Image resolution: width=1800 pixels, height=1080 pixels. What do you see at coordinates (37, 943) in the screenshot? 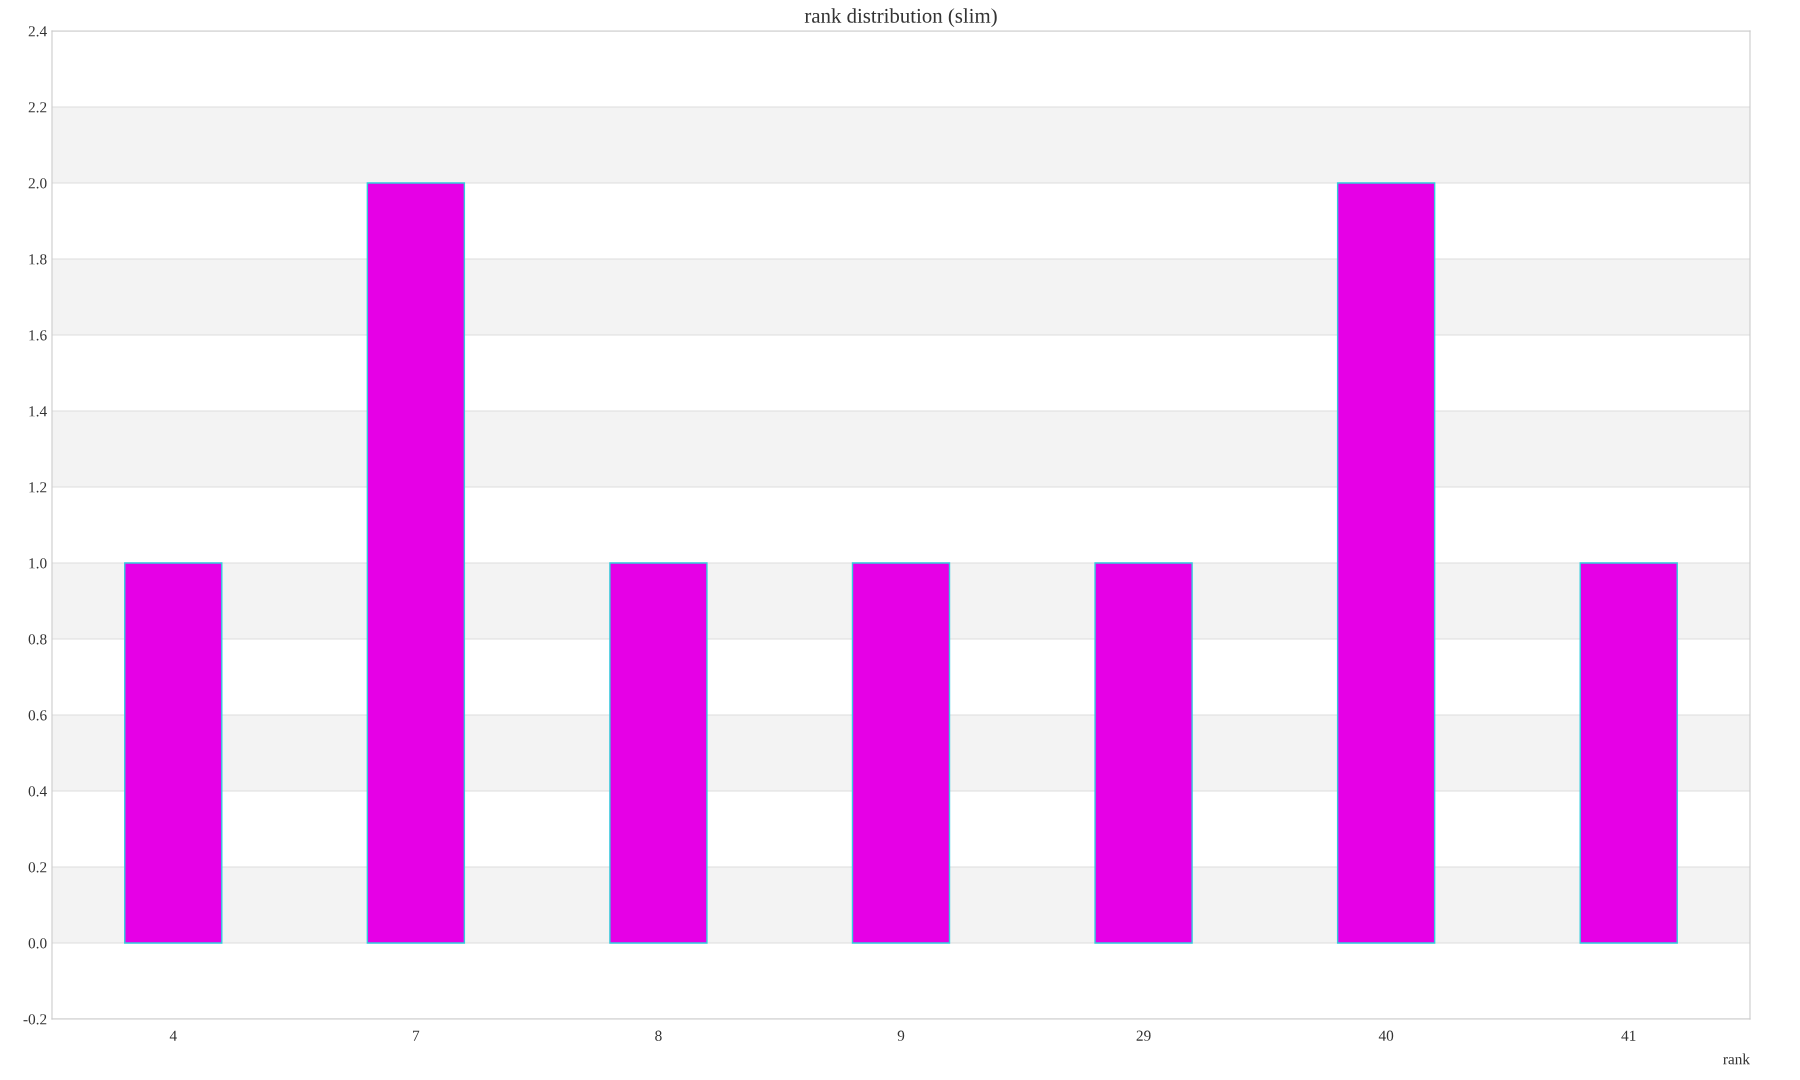
I see `y-tick-label: 0.0` at bounding box center [37, 943].